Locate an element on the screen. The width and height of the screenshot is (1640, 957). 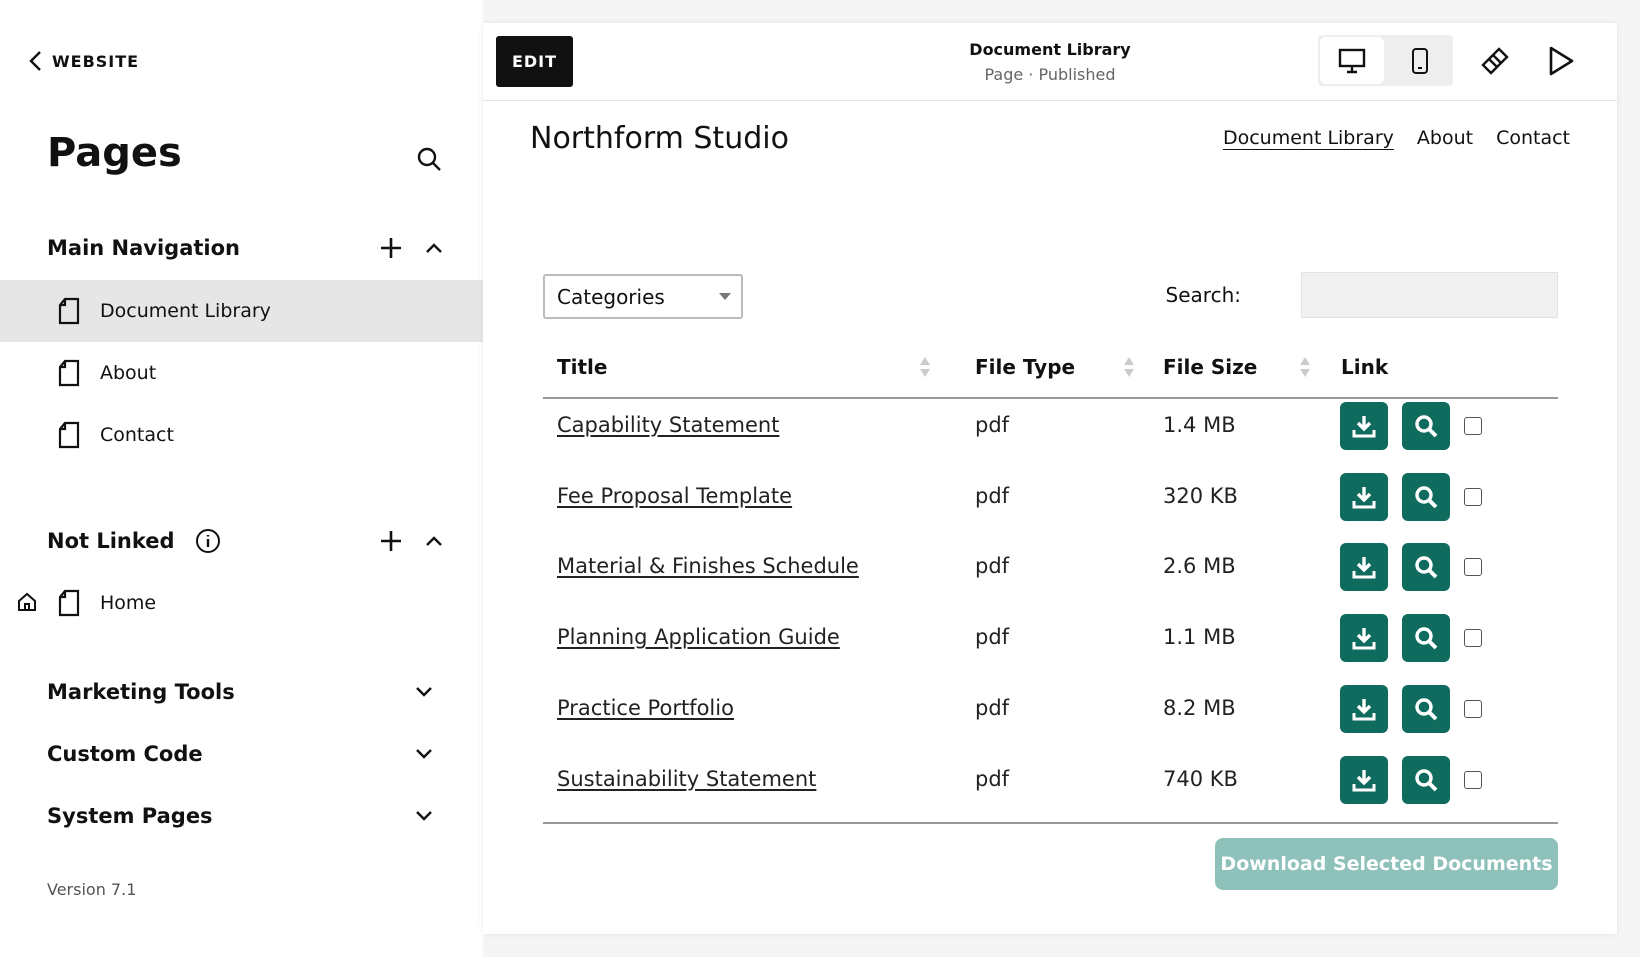
nav-link: Contact is located at coordinates (1533, 138).